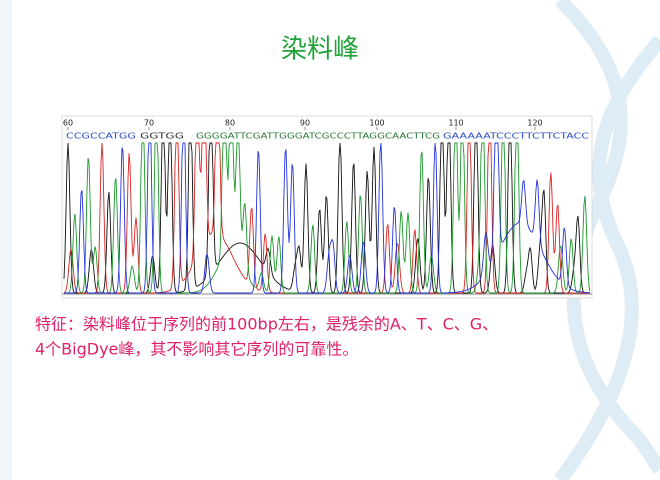  What do you see at coordinates (266, 324) in the screenshot?
I see `description-line: 特征：染料峰位于序列的前100bp左右，是残余的A、T、C、G、` at bounding box center [266, 324].